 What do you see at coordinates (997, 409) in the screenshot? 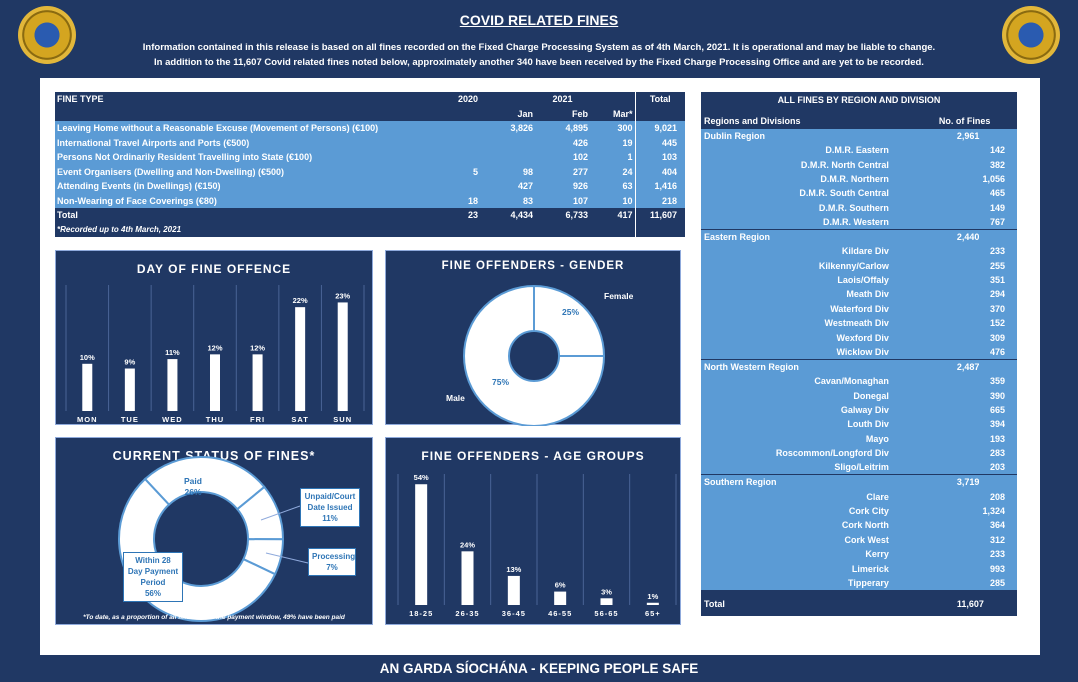
I see `division-count: 665` at bounding box center [997, 409].